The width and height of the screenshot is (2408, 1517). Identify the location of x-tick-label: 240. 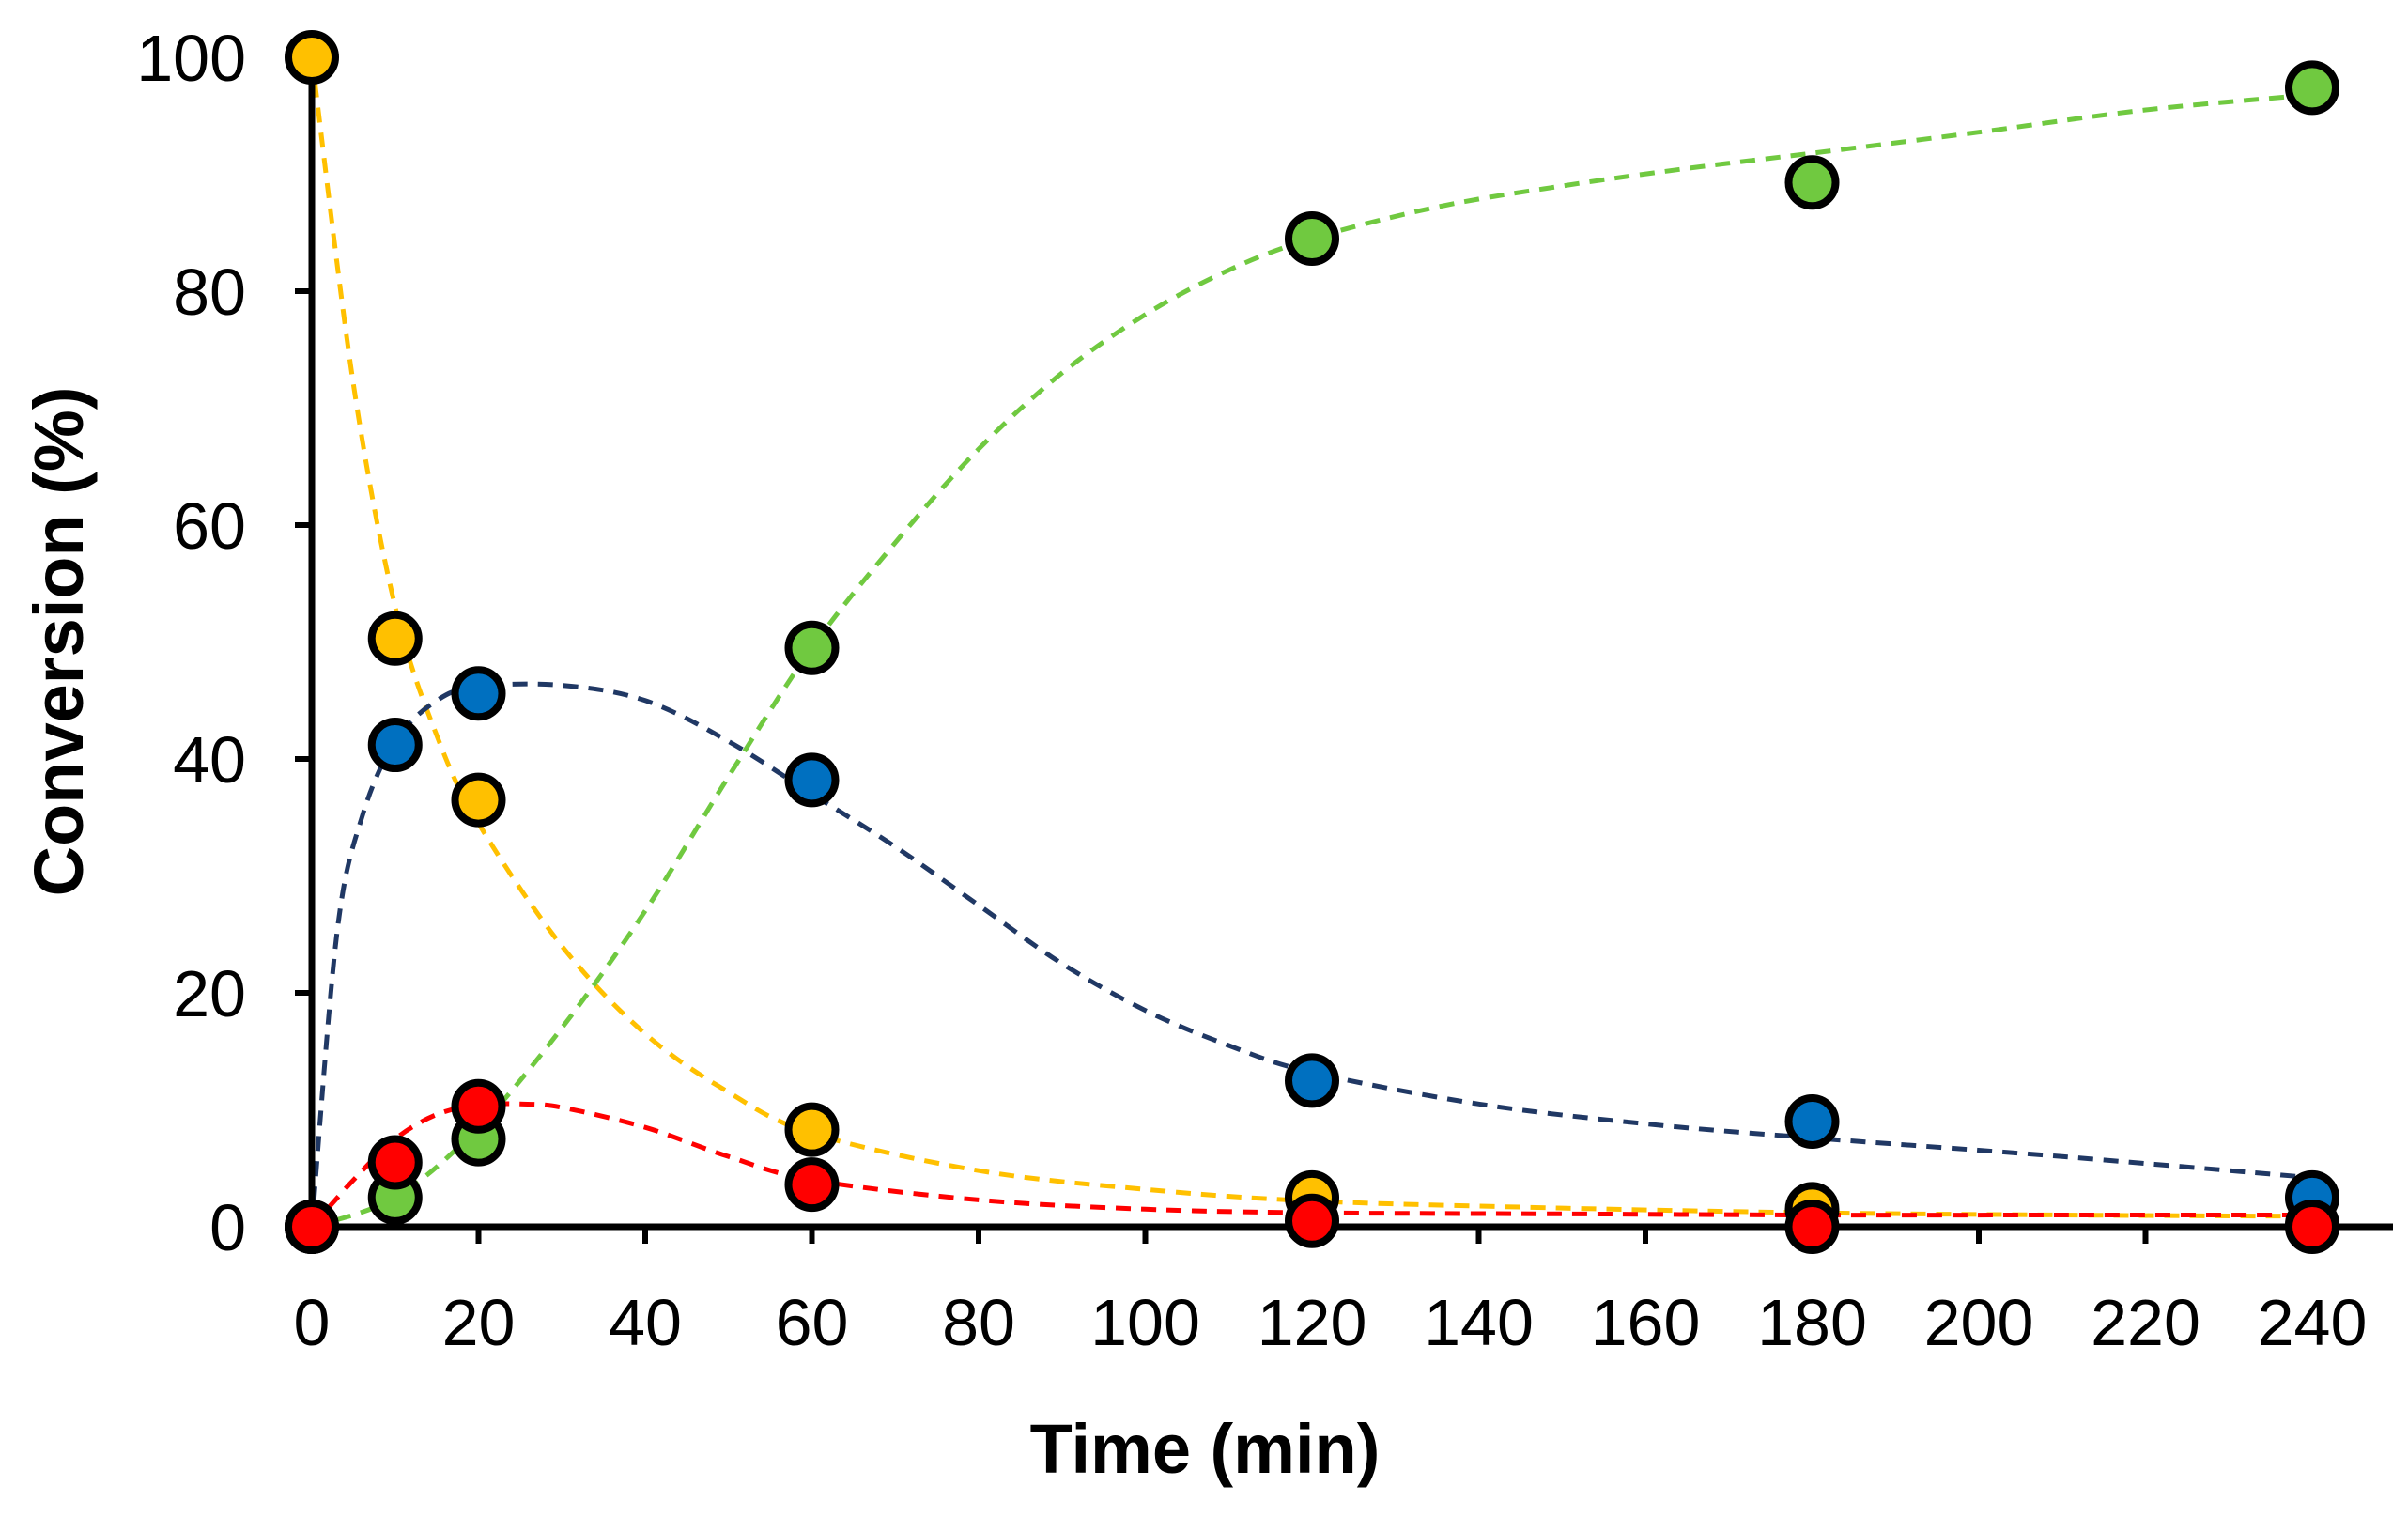
(2313, 1323).